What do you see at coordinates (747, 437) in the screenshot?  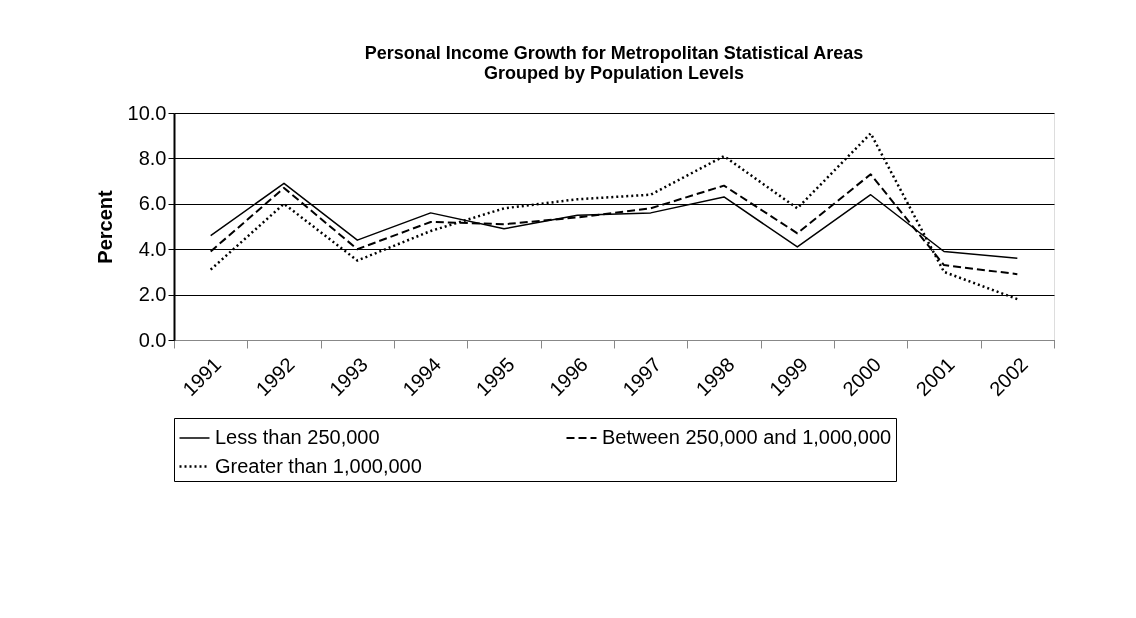 I see `legend-label: Between 250,000 and 1,000,000` at bounding box center [747, 437].